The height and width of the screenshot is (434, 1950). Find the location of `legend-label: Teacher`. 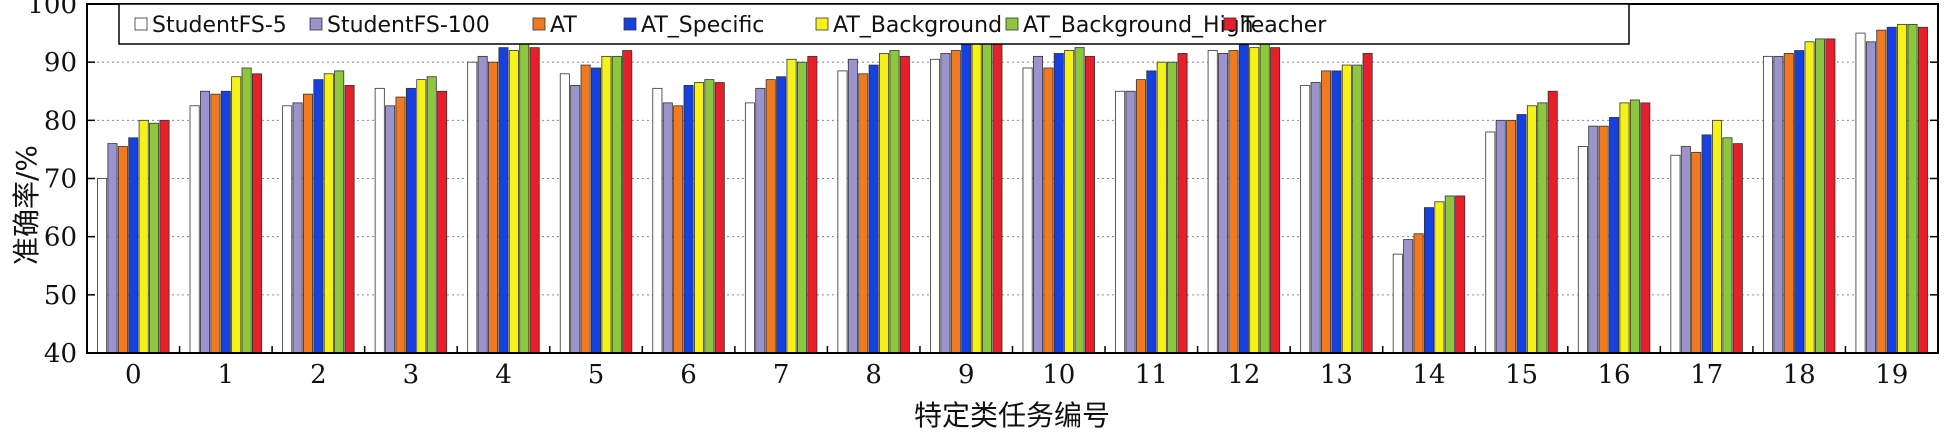

legend-label: Teacher is located at coordinates (1283, 25).